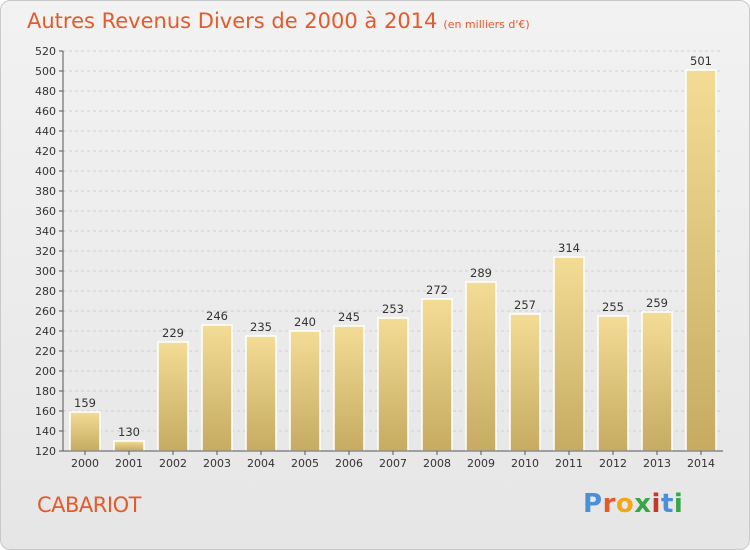  What do you see at coordinates (525, 382) in the screenshot?
I see `bar-2010` at bounding box center [525, 382].